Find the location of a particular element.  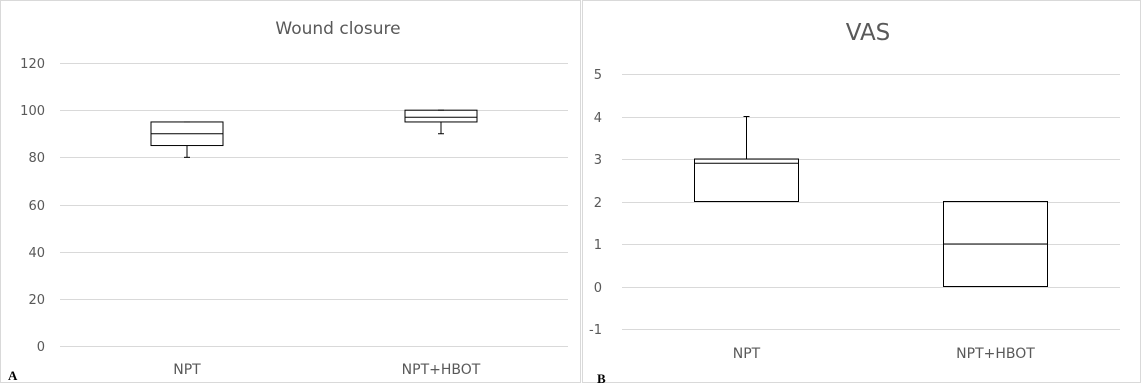

y-tick-label: 4 is located at coordinates (598, 118).